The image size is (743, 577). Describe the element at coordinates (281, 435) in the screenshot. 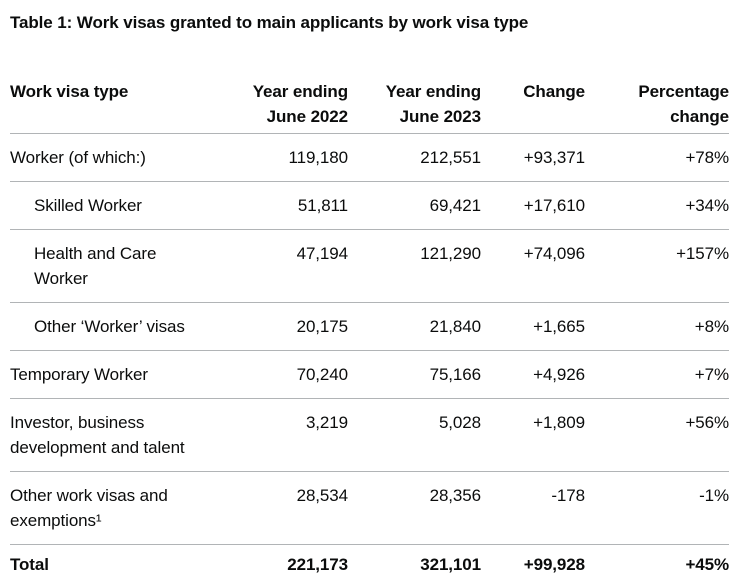

I see `year-2022-cell: 3,219` at that location.